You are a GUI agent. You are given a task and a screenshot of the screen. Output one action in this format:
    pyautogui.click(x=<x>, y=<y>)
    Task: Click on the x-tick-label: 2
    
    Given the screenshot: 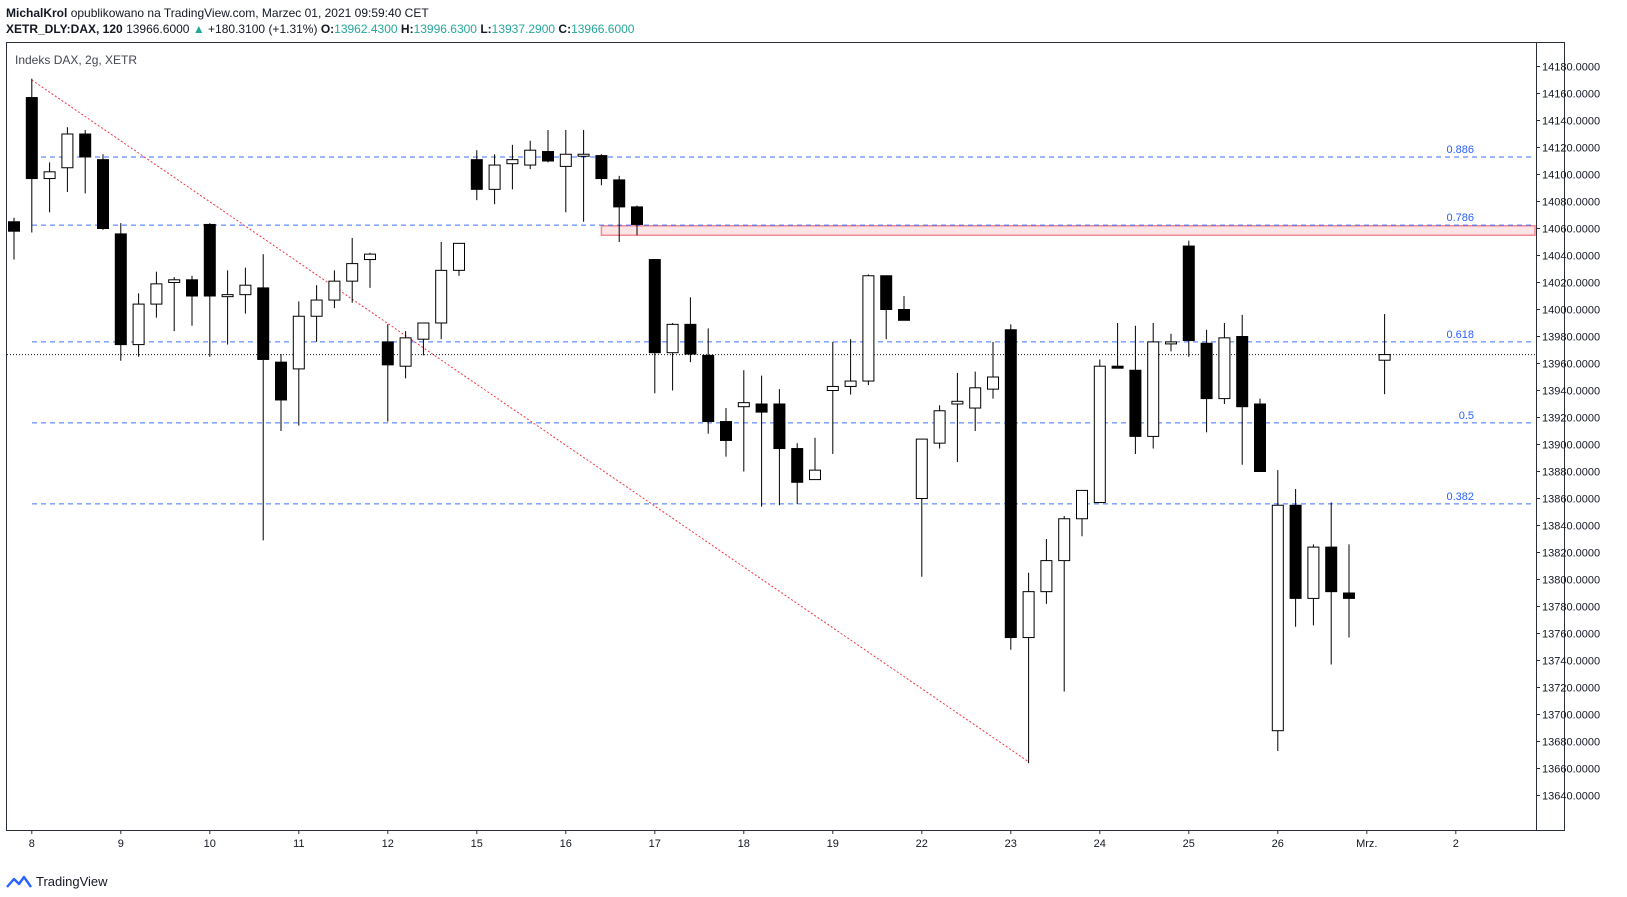 What is the action you would take?
    pyautogui.click(x=1456, y=844)
    